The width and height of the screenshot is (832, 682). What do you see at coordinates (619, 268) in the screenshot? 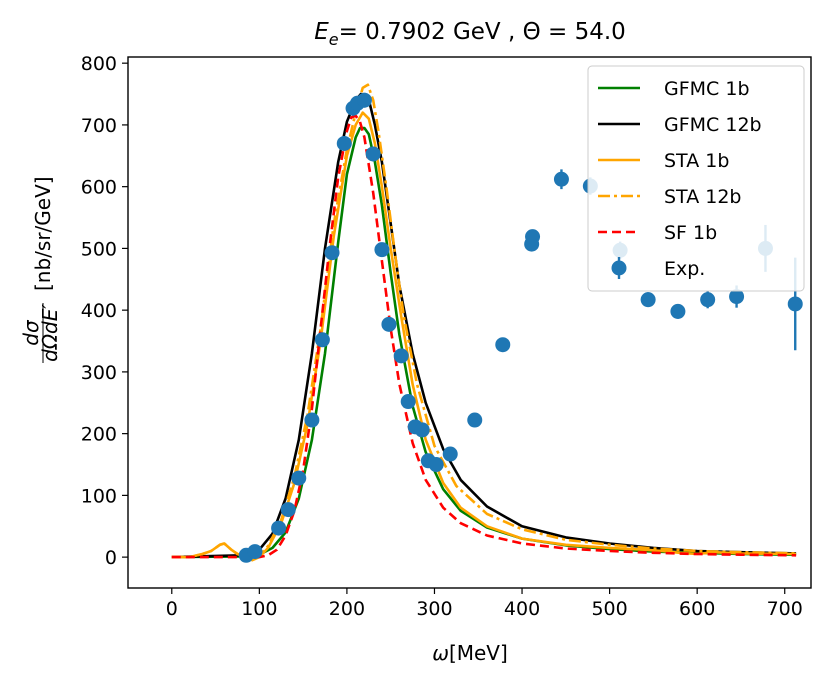
I see `legend-swatch-point` at bounding box center [619, 268].